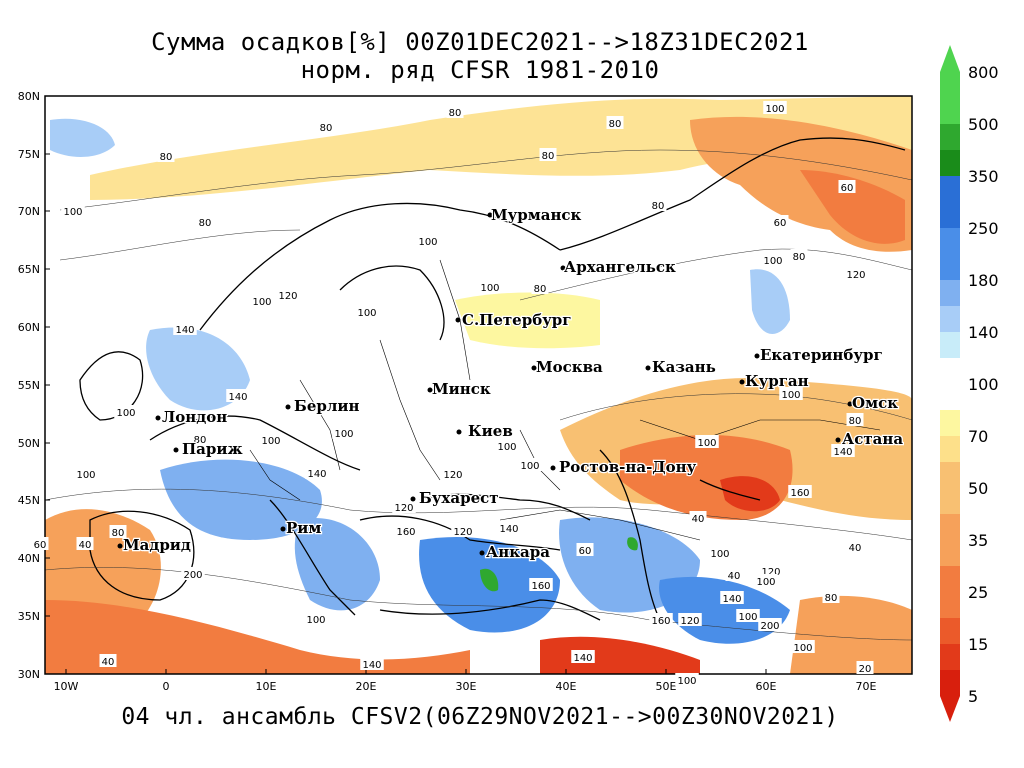 The height and width of the screenshot is (768, 1024). What do you see at coordinates (978, 540) in the screenshot?
I see `legend-label: 35` at bounding box center [978, 540].